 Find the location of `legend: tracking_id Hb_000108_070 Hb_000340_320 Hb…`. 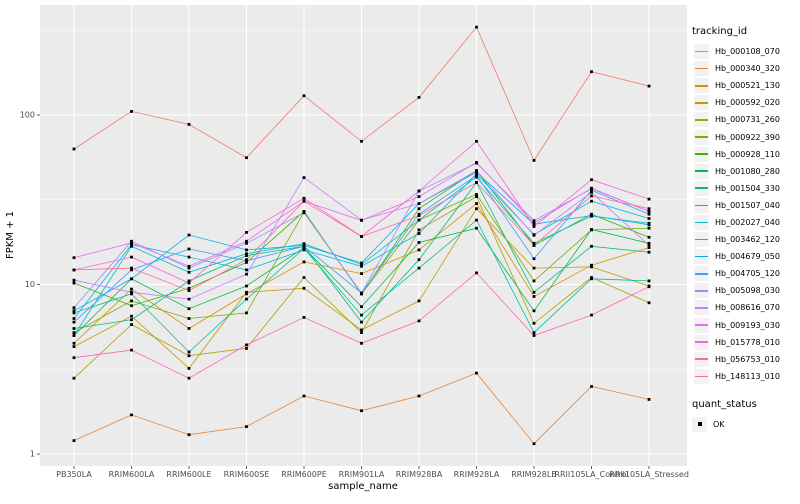

legend: tracking_id Hb_000108_070 Hb_000340_320 Hb… is located at coordinates (745, 229).